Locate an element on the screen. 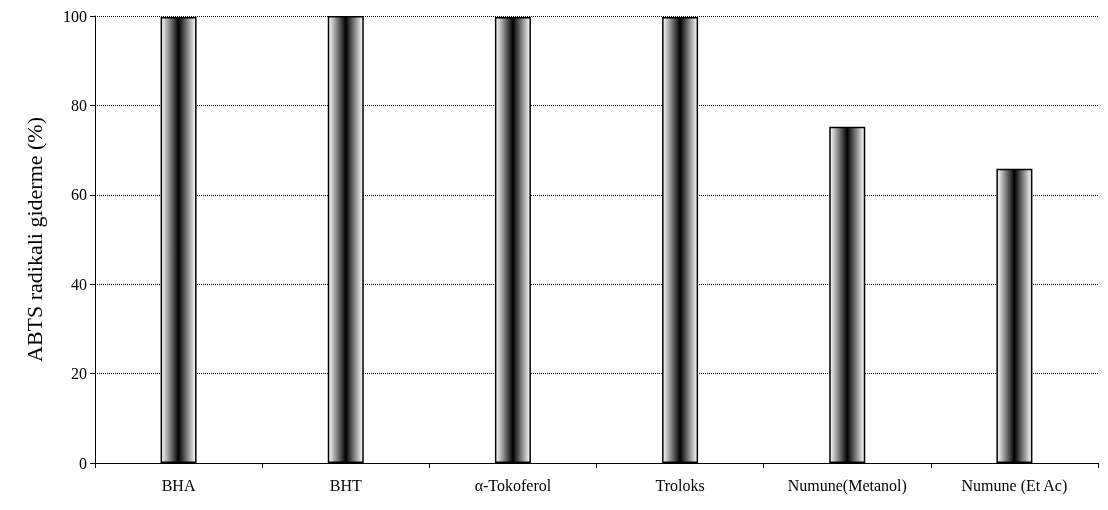 This screenshot has height=510, width=1108. y-tick-label: 80 is located at coordinates (79, 105).